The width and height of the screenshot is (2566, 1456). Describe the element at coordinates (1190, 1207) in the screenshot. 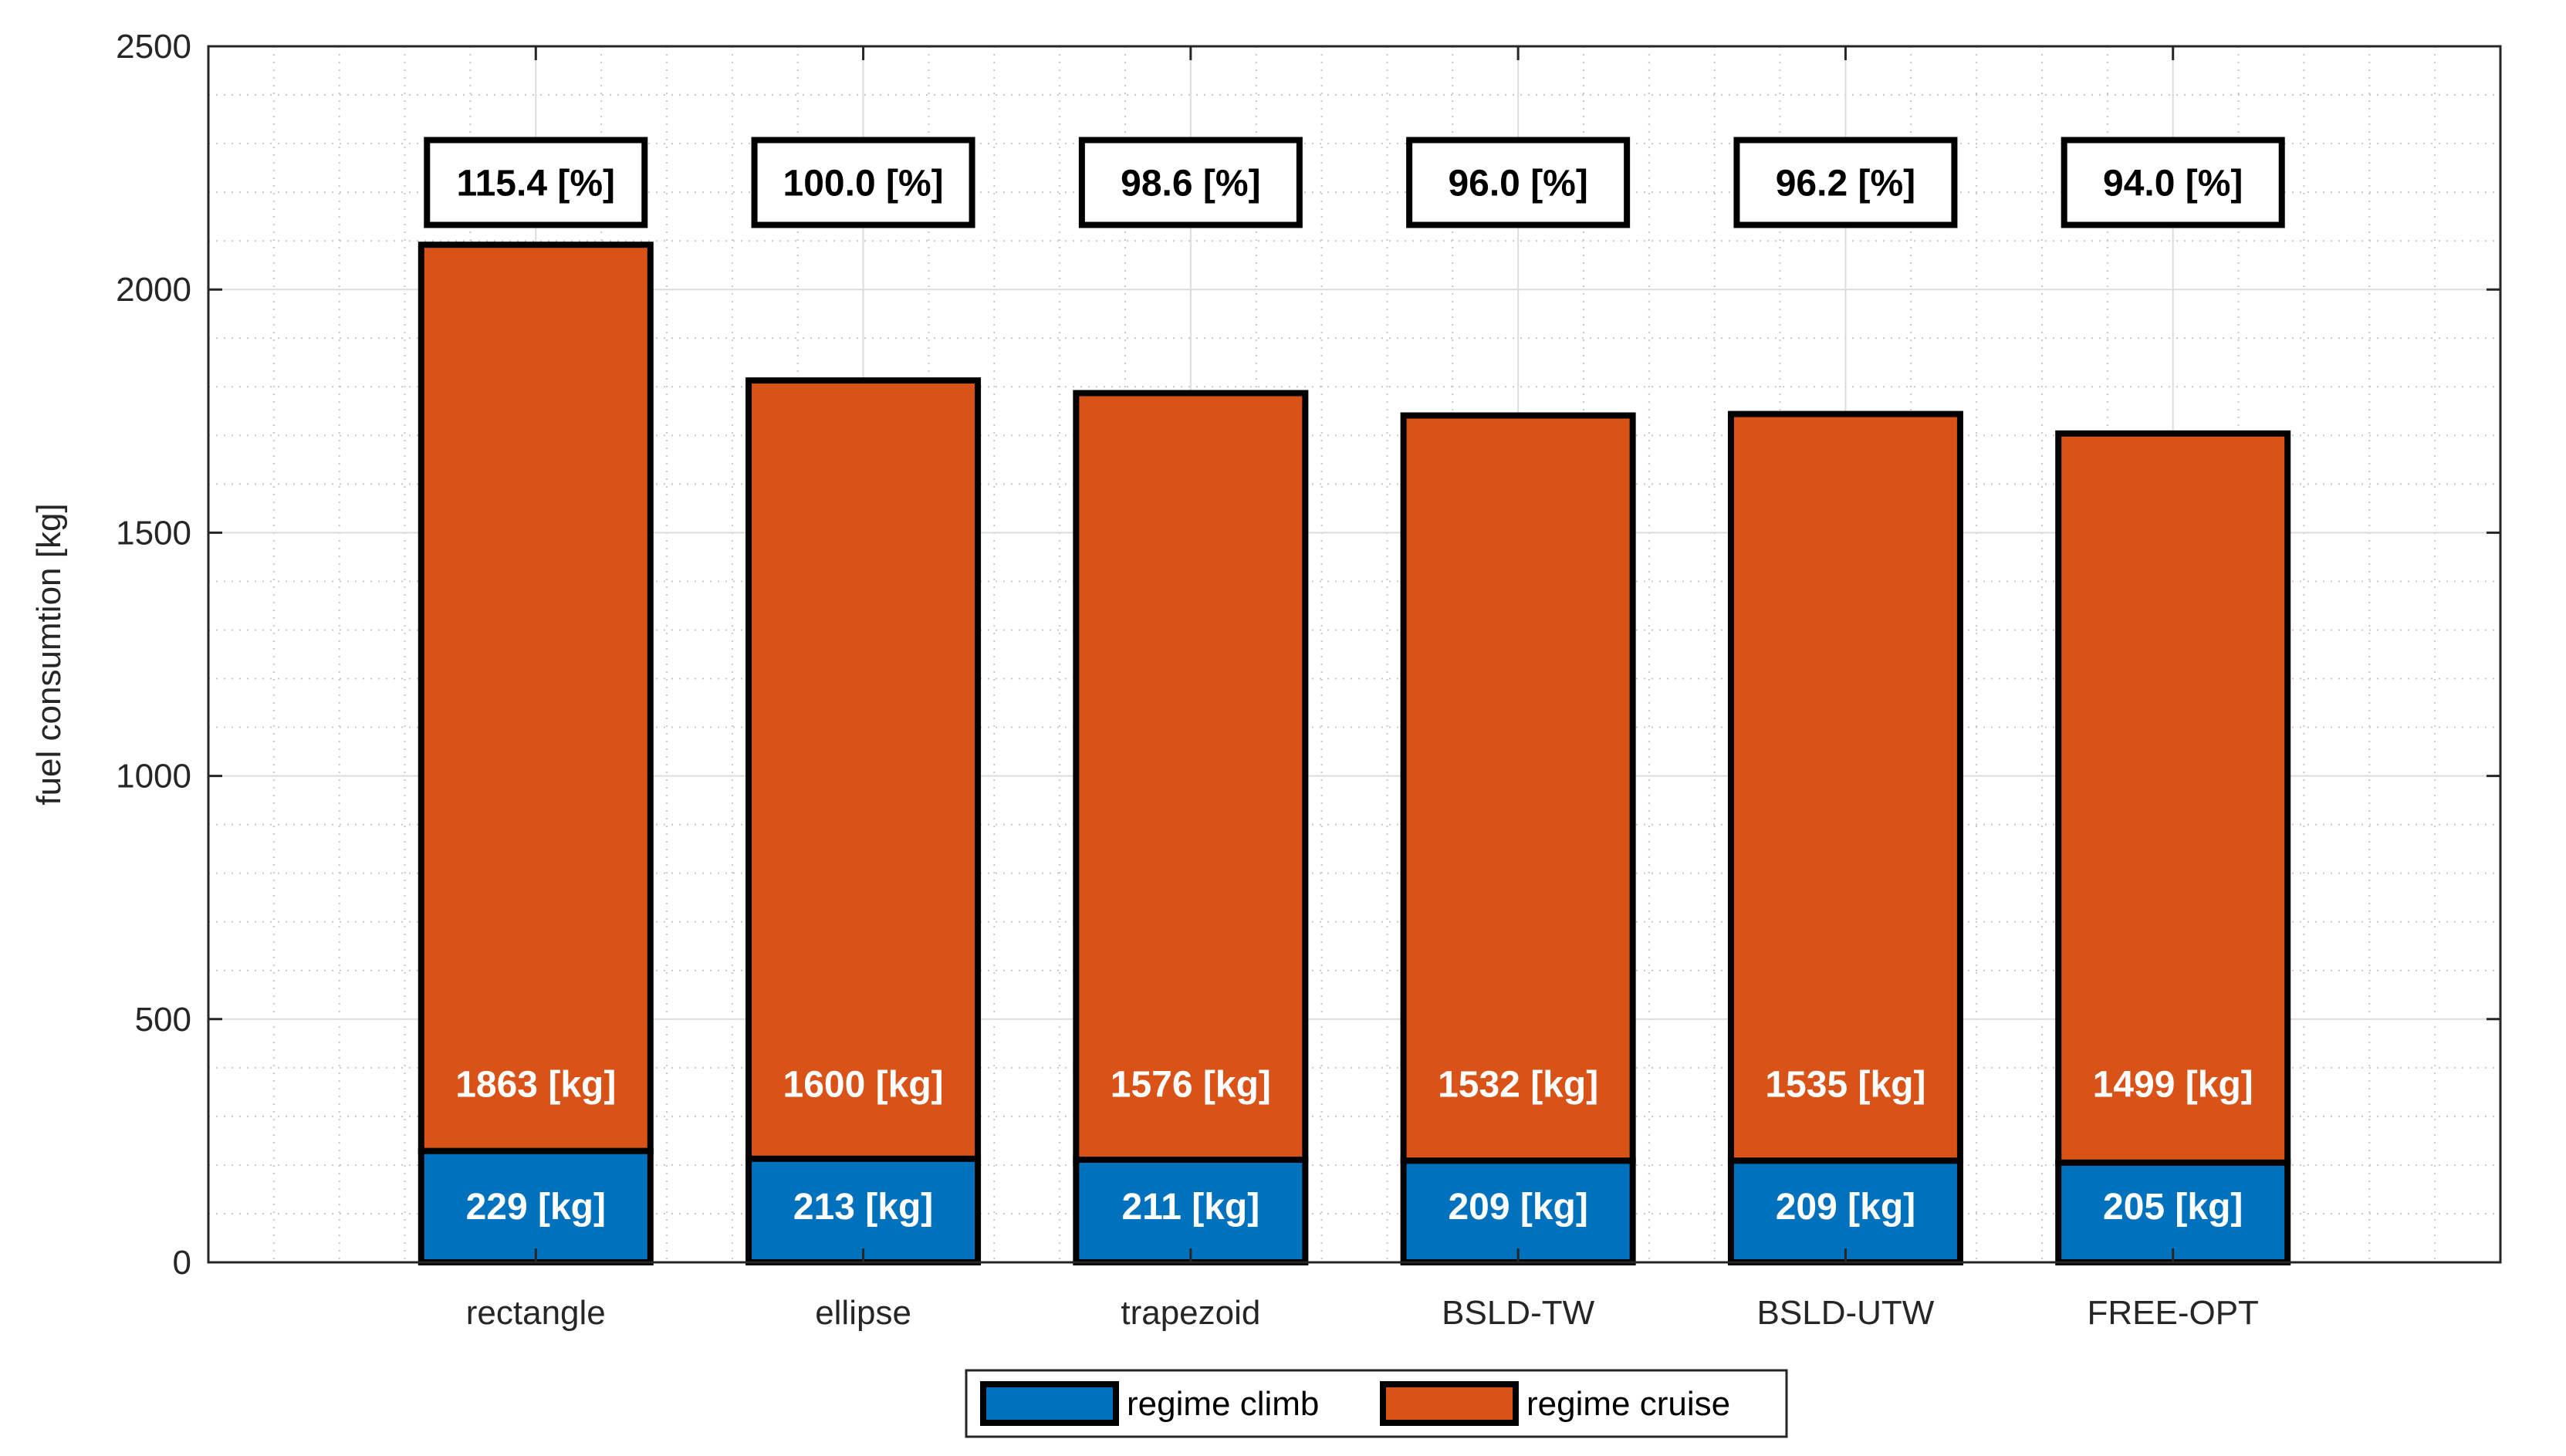

I see `data-label-climb: 211 [kg]` at that location.